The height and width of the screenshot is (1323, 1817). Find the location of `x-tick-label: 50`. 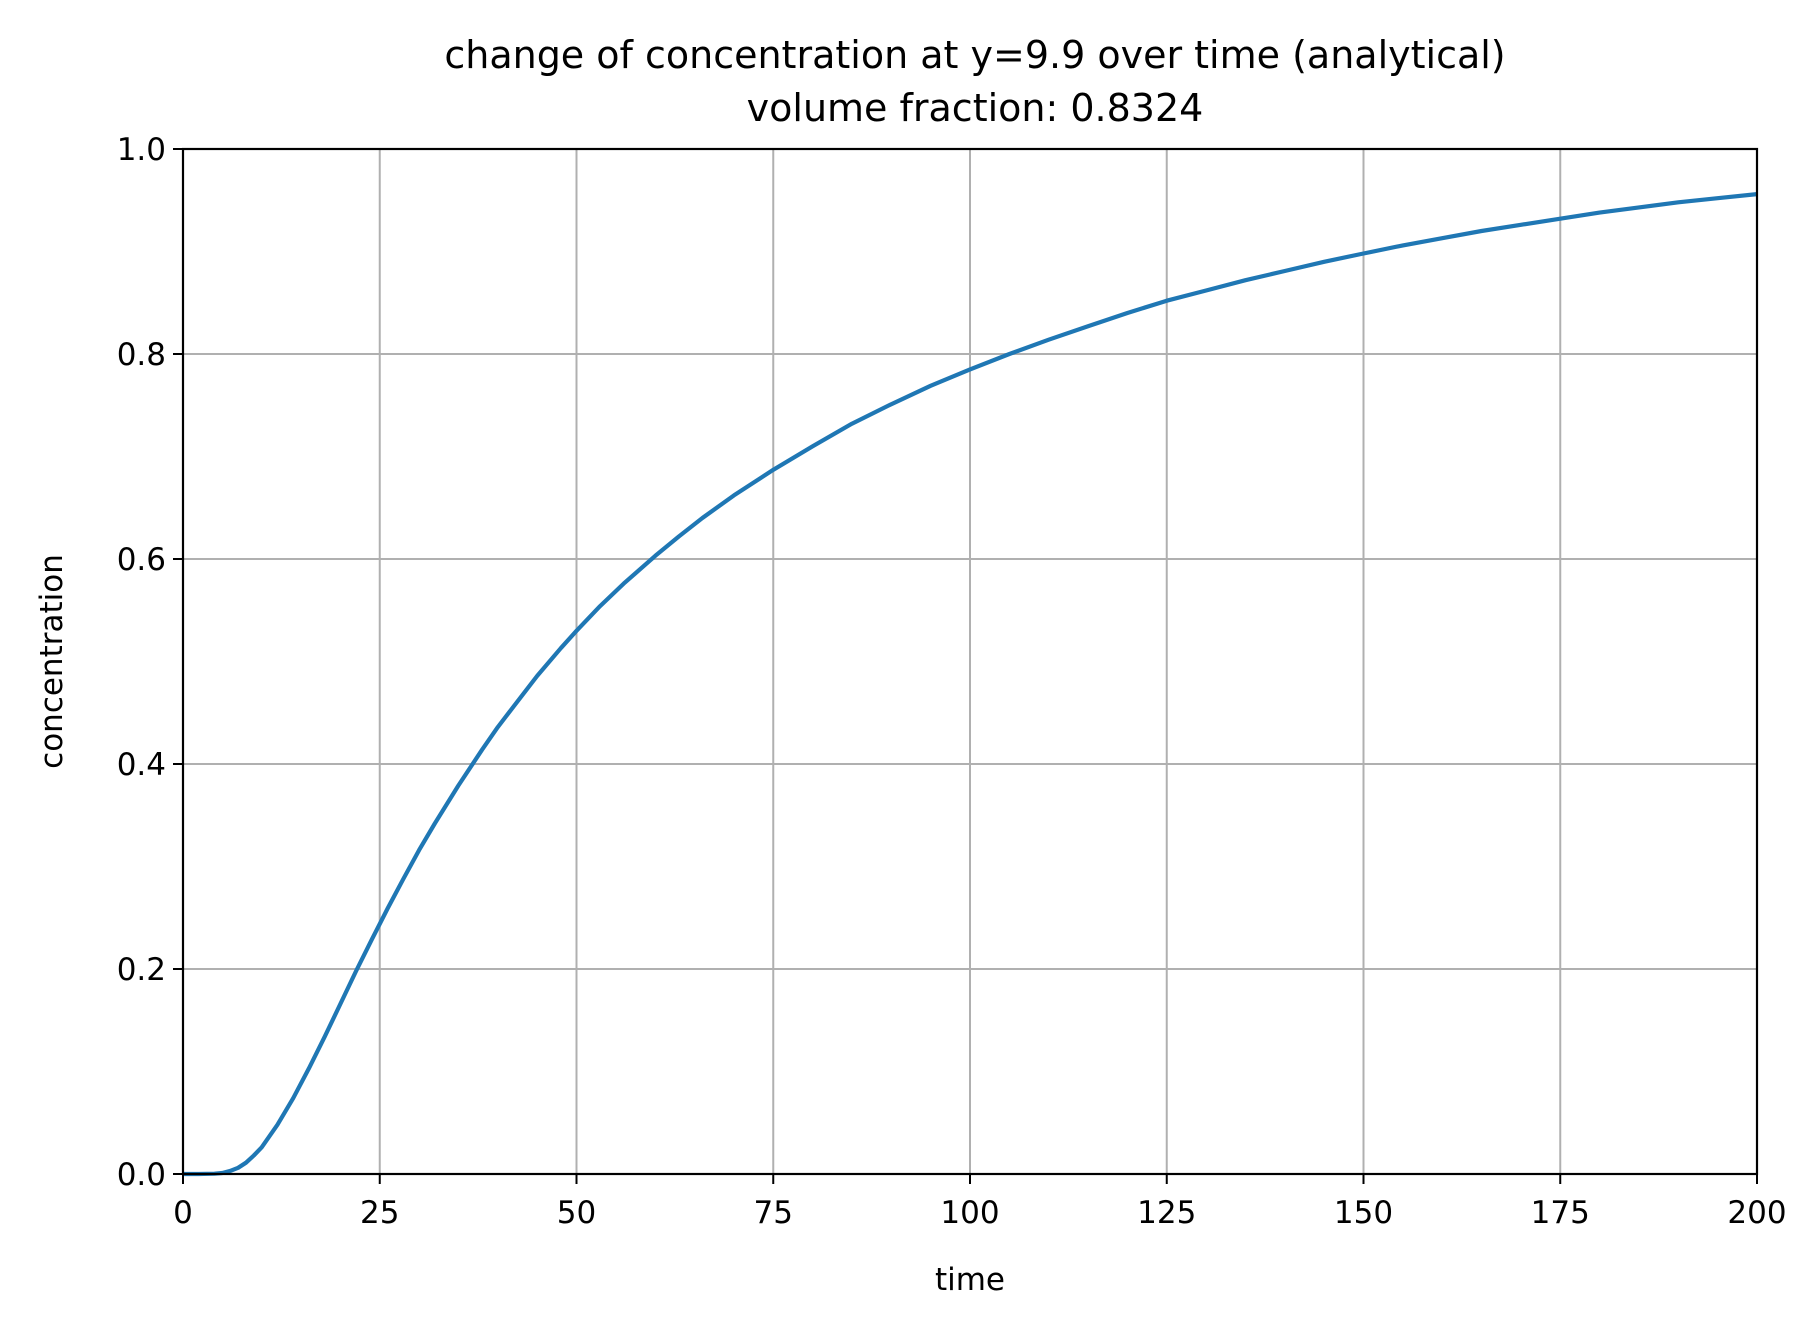

x-tick-label: 50 is located at coordinates (576, 1213).